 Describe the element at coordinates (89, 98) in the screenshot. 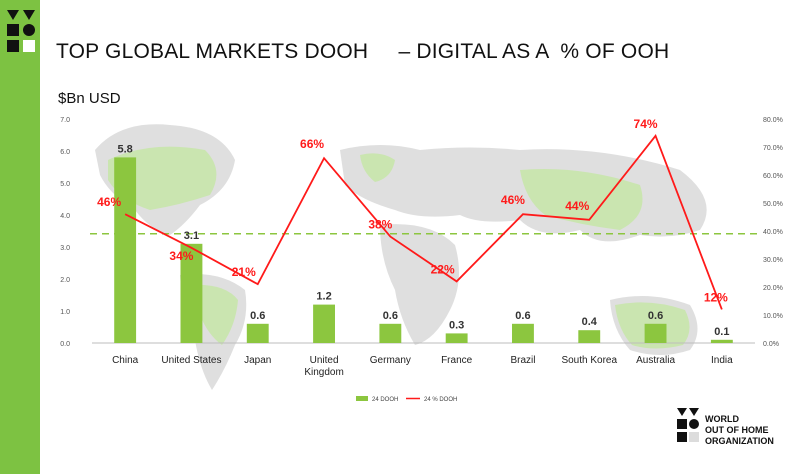

I see `unit-label: $Bn USD` at that location.